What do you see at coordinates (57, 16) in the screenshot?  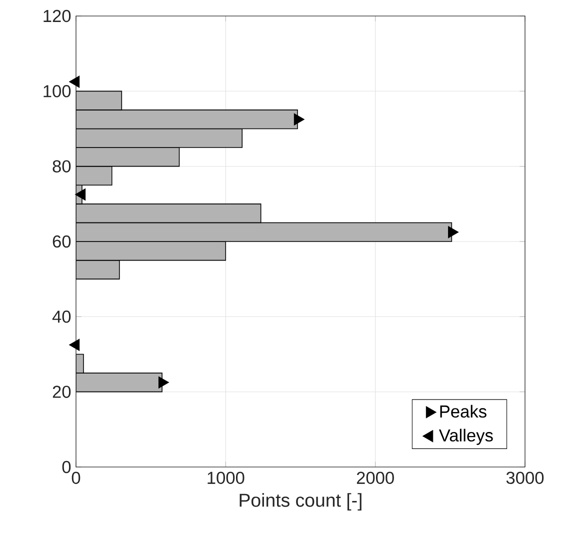 I see `y-tick-label: 120` at bounding box center [57, 16].